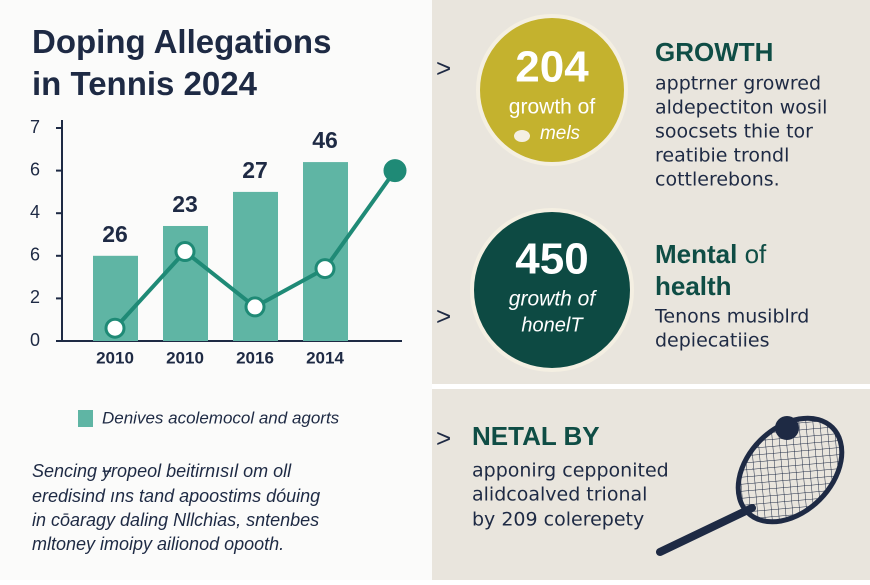 Image resolution: width=870 pixels, height=585 pixels. I want to click on title-line: Doping Allegations, so click(181, 41).